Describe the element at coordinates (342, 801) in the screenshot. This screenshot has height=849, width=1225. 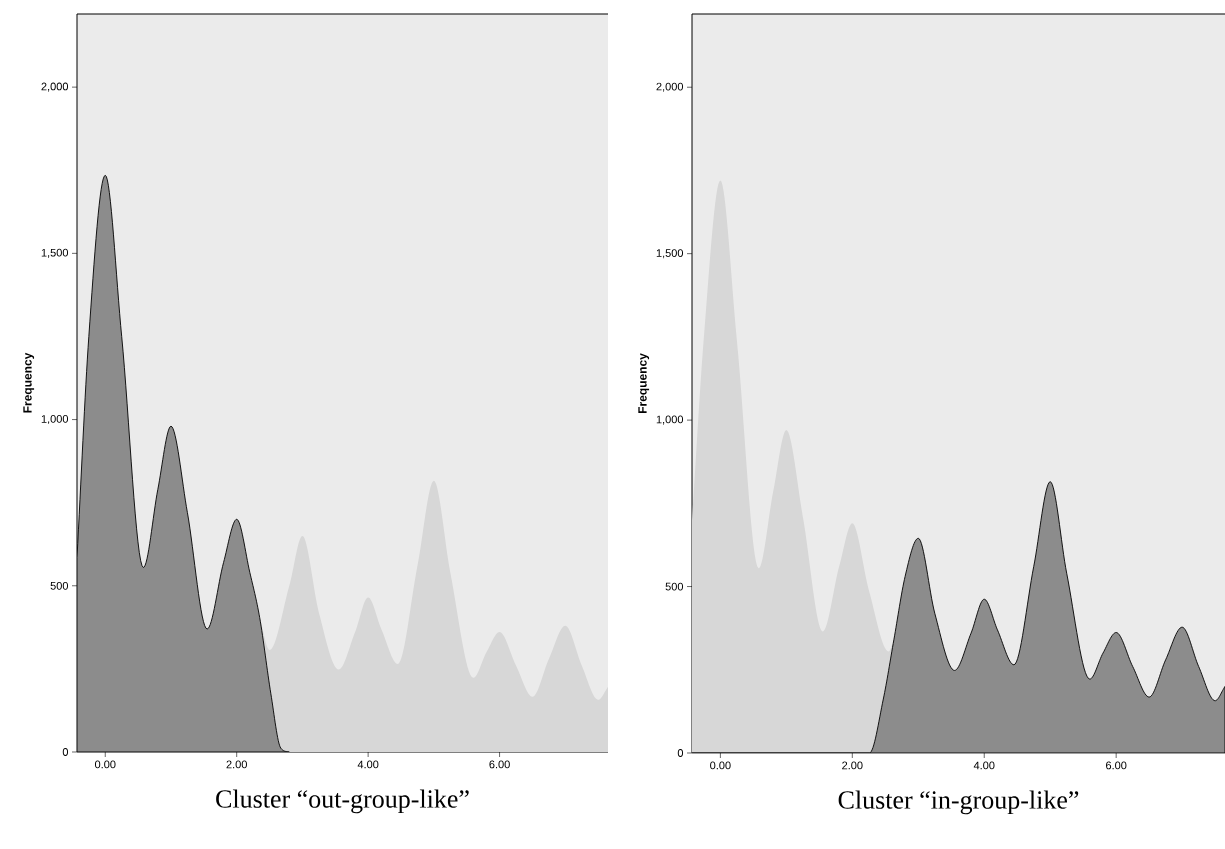
I see `text: Cluster “out-group-like”` at that location.